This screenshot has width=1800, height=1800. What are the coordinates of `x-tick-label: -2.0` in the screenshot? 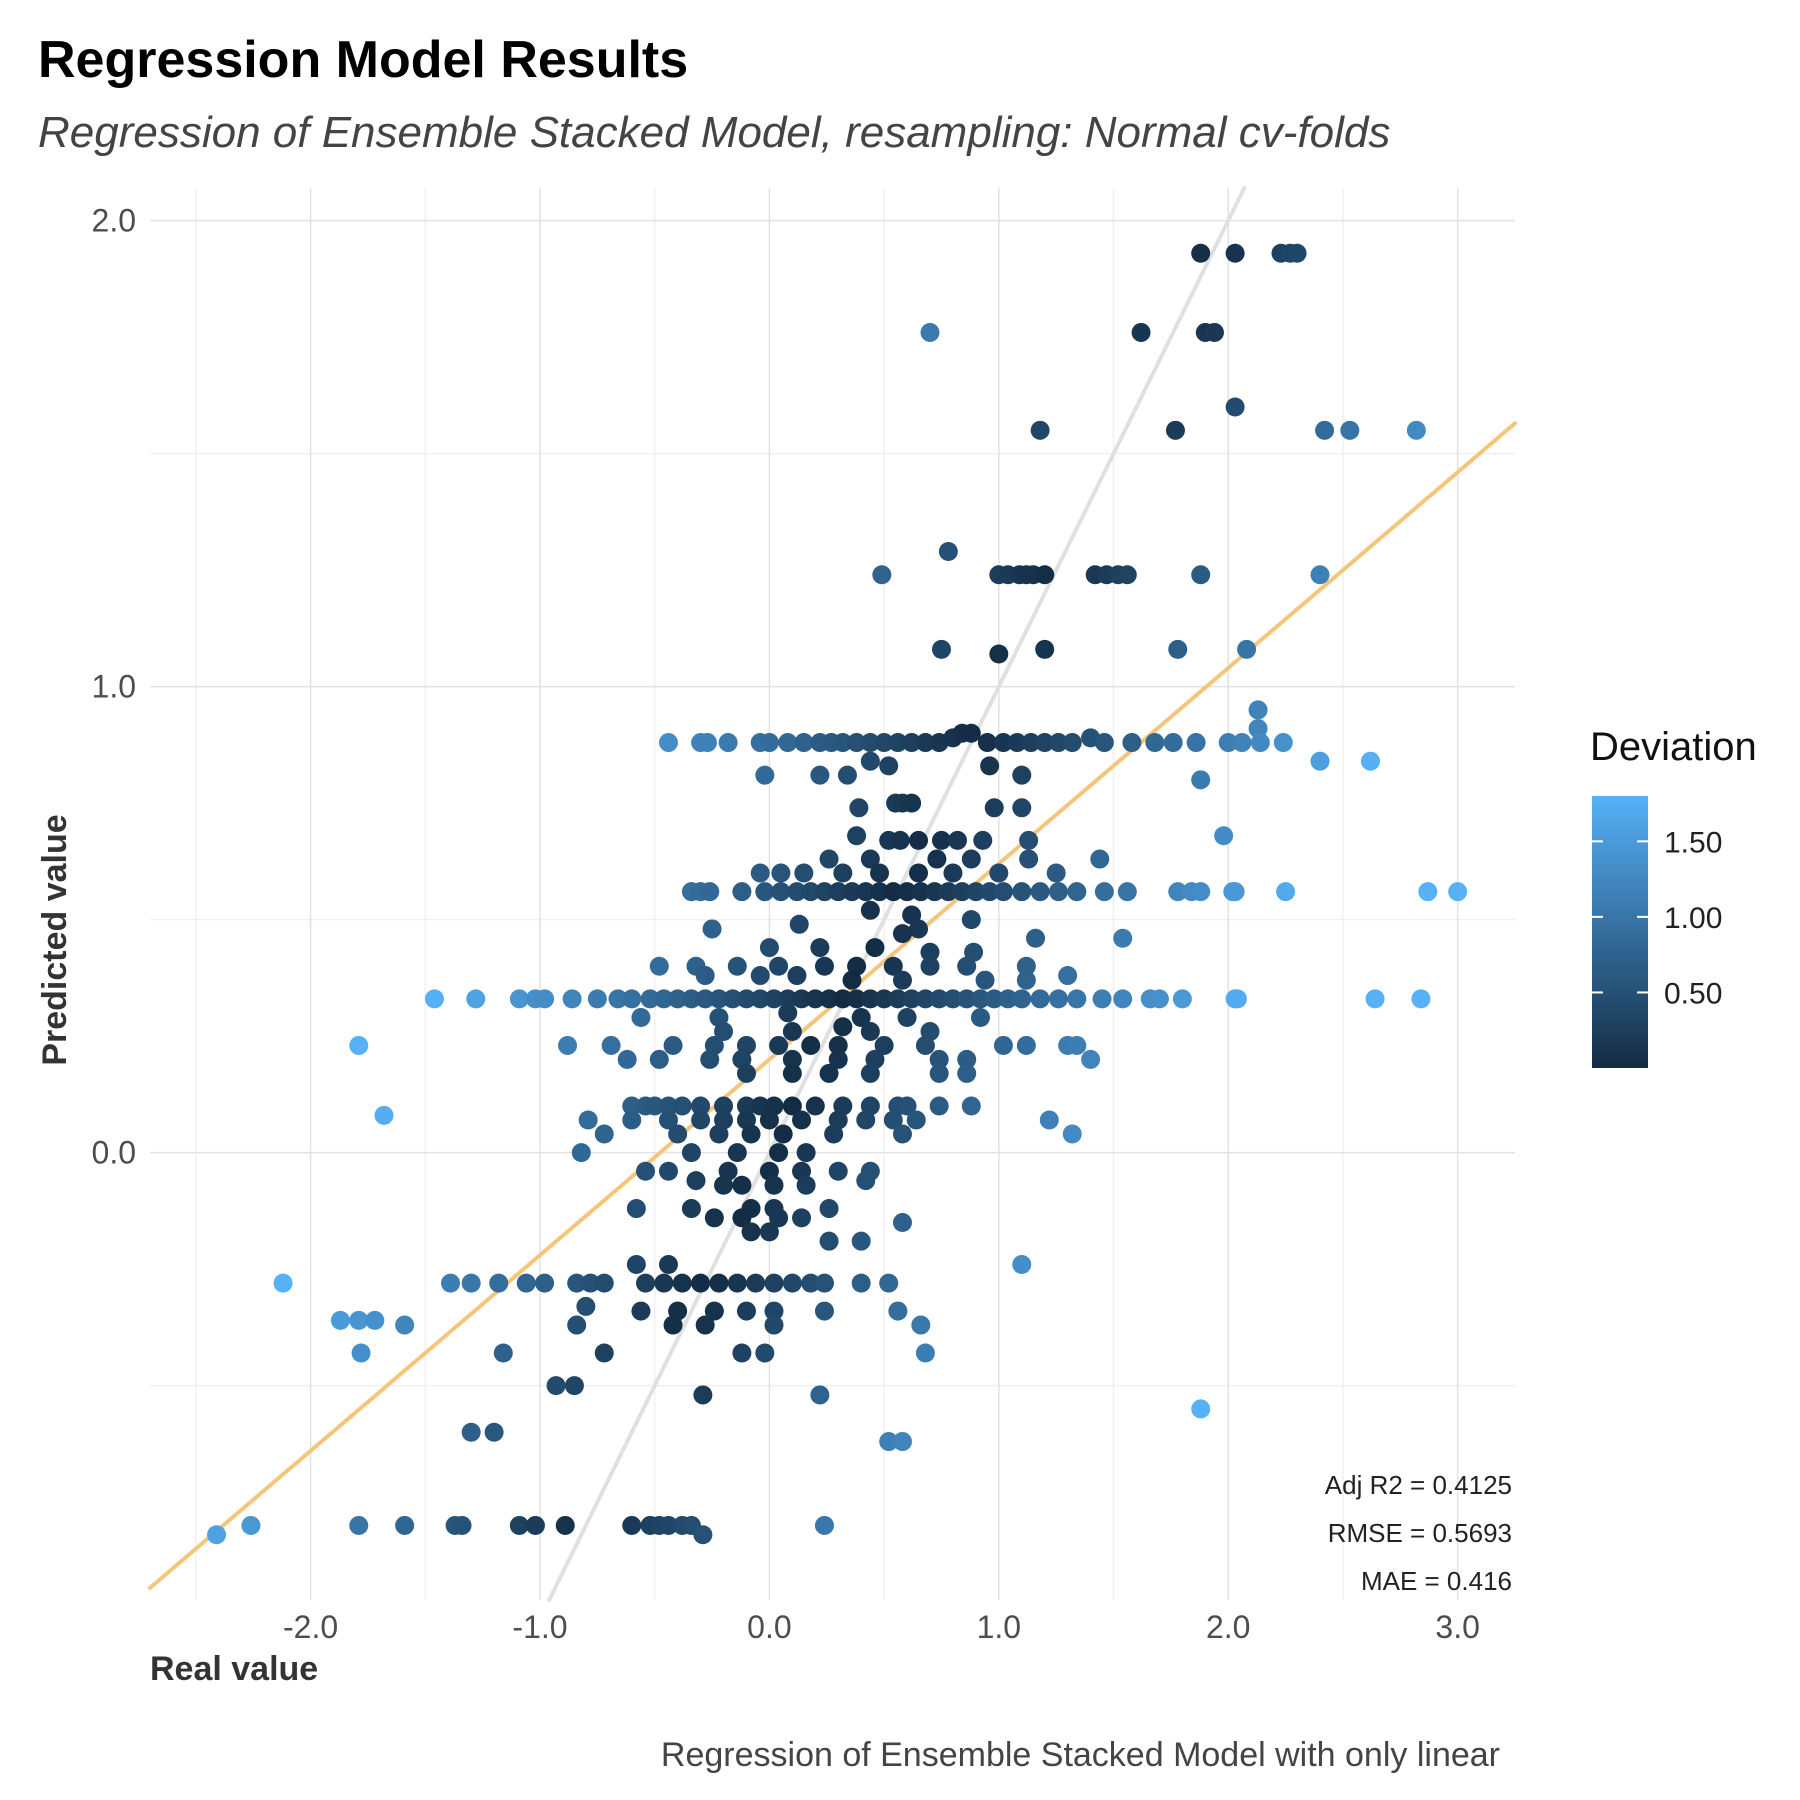 It's located at (310, 1627).